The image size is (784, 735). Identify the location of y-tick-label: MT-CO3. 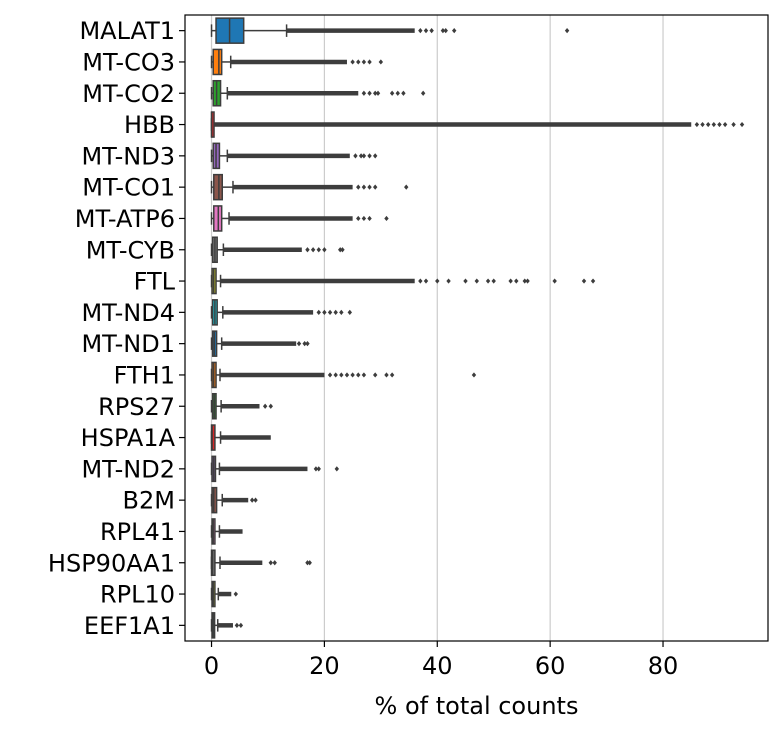
(128, 62).